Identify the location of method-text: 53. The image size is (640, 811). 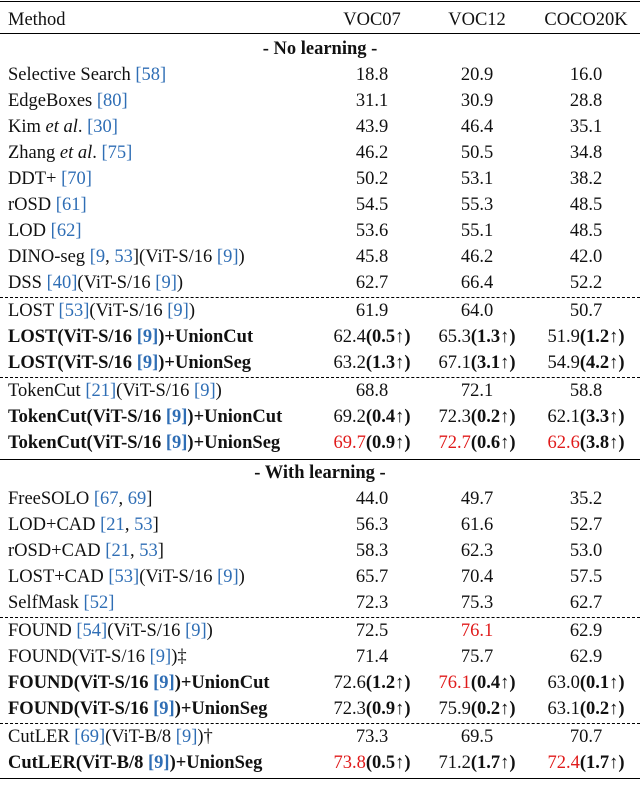
(148, 551).